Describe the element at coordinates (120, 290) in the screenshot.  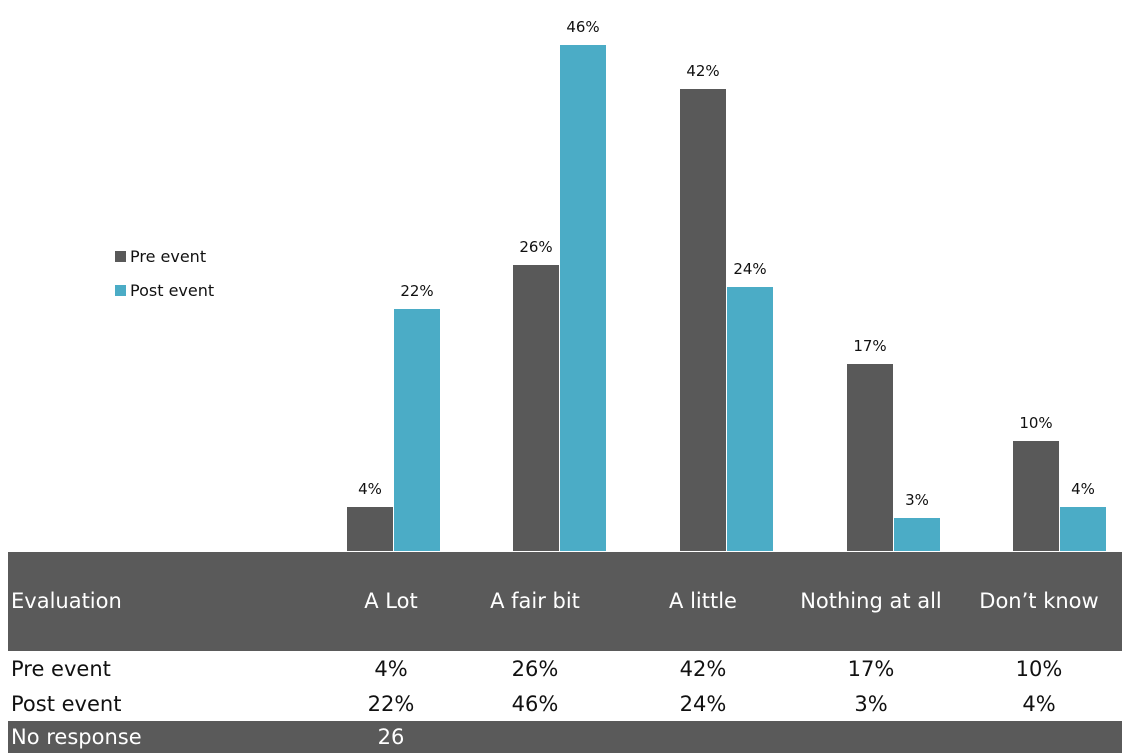
I see `legend-swatch-post` at that location.